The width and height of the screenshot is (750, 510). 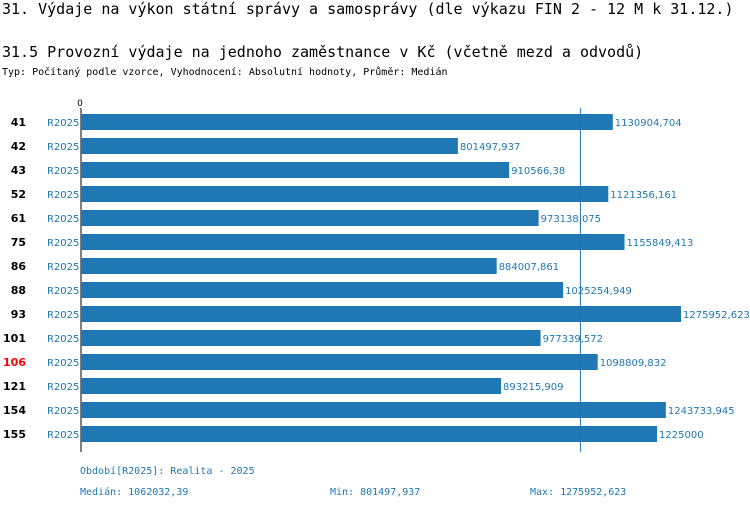 What do you see at coordinates (648, 123) in the screenshot?
I see `value-label: 1130904,704` at bounding box center [648, 123].